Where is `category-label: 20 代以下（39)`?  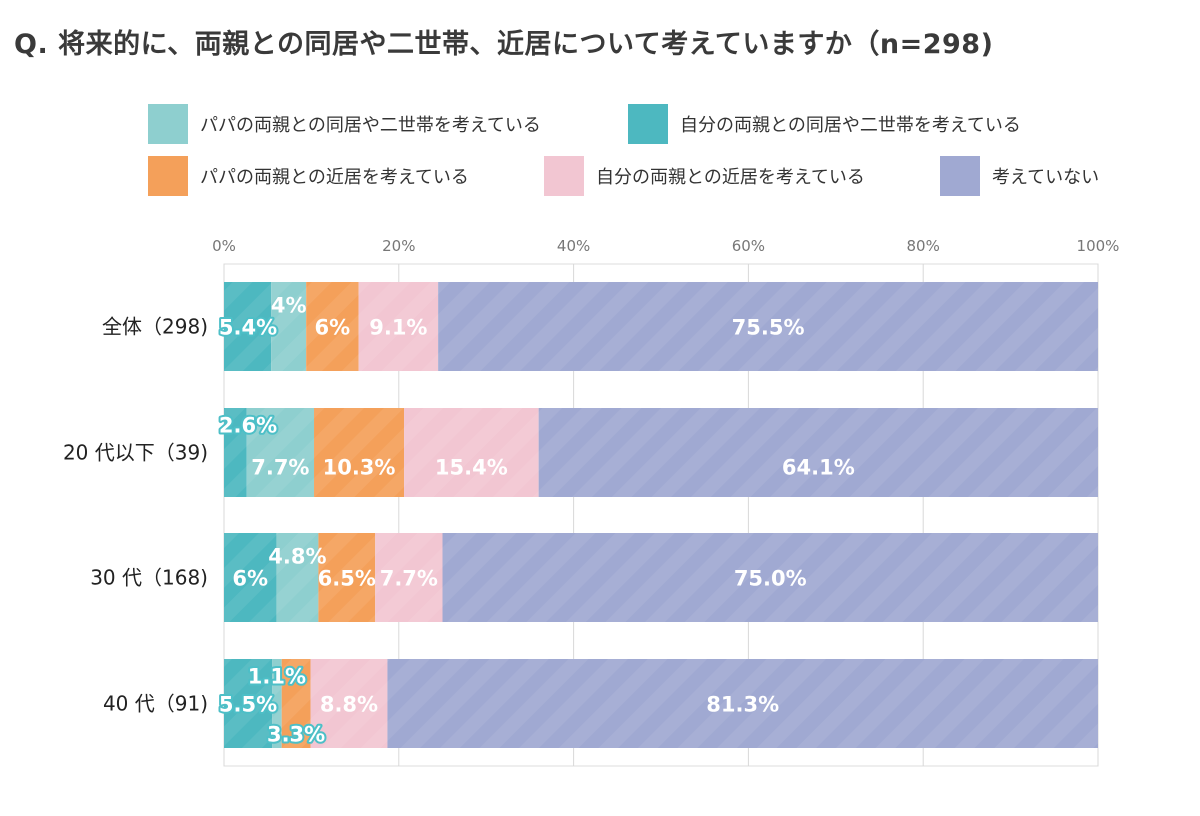
category-label: 20 代以下（39) is located at coordinates (135, 453).